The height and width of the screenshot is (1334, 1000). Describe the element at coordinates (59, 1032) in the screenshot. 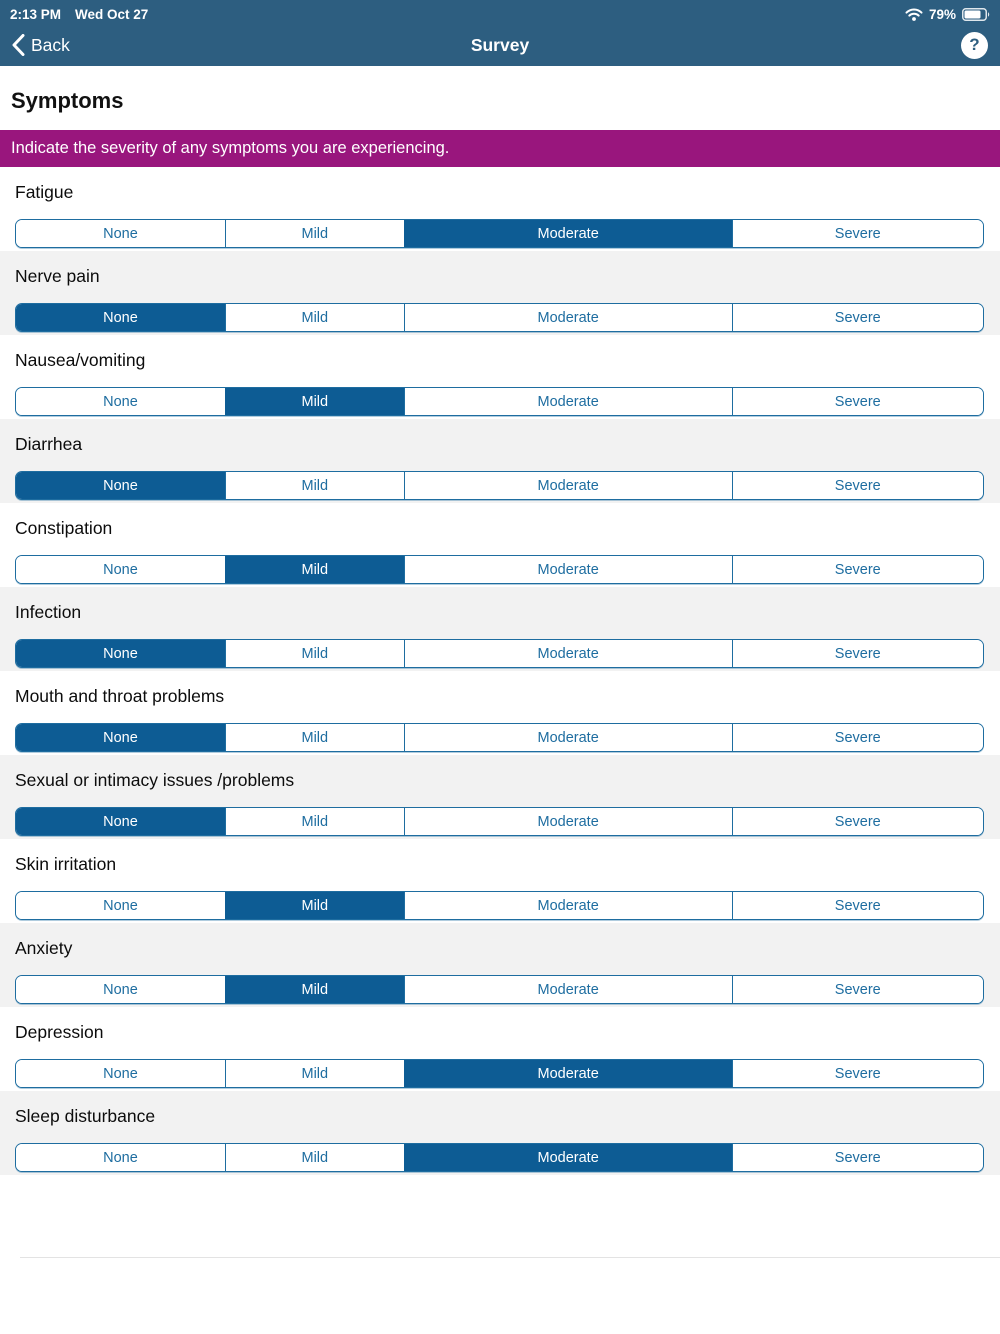

I see `symptom-label: Depression` at that location.